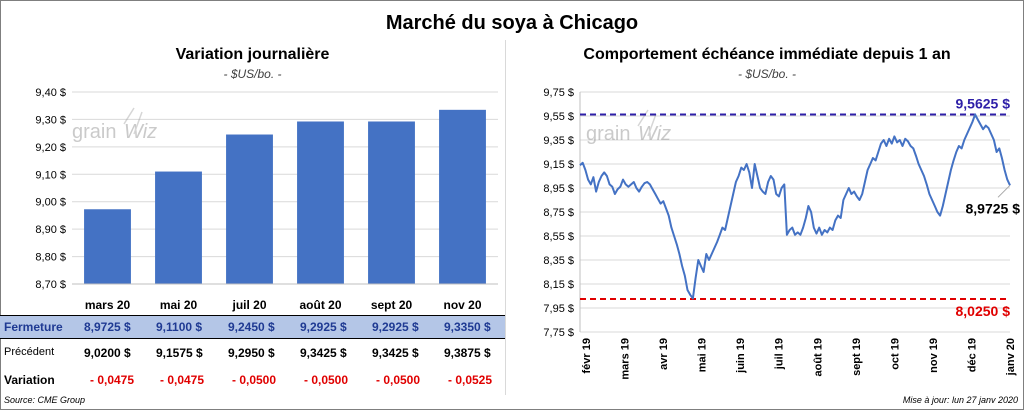  Describe the element at coordinates (45, 400) in the screenshot. I see `source-note: Source: CME Group` at that location.